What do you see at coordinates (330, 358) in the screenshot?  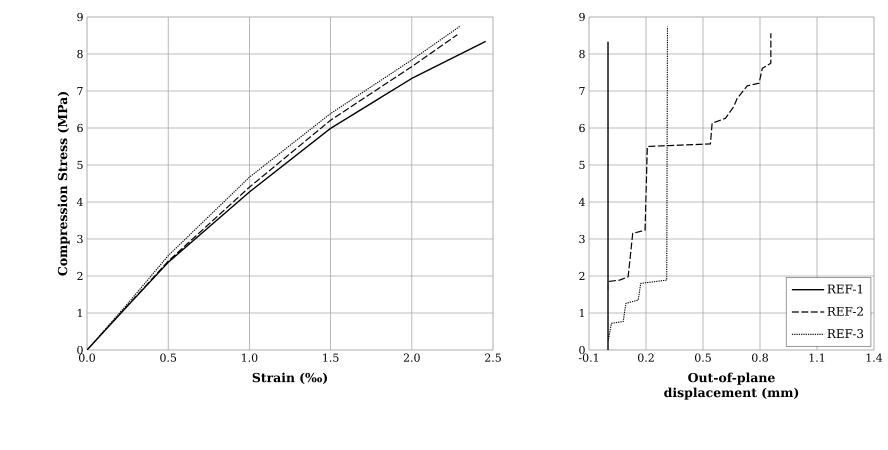 I see `x-tick-label: 1.5` at bounding box center [330, 358].